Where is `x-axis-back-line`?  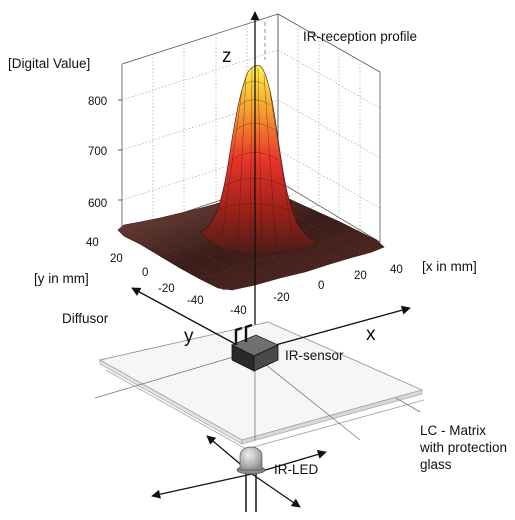 x-axis-back-line is located at coordinates (305, 396).